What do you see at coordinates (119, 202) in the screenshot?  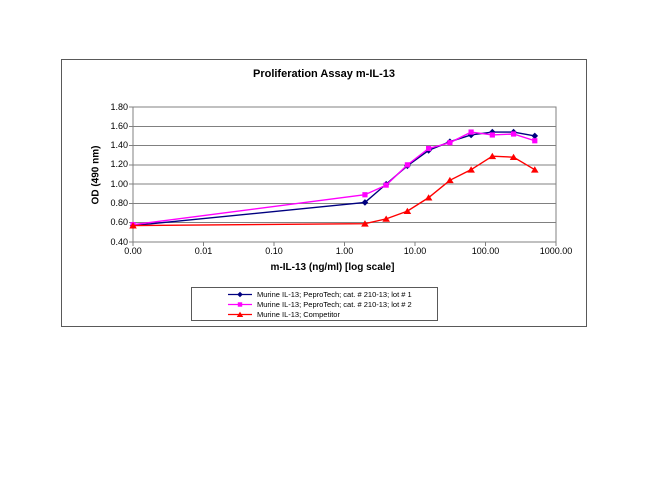 I see `y-tick-label: 0.80` at bounding box center [119, 202].